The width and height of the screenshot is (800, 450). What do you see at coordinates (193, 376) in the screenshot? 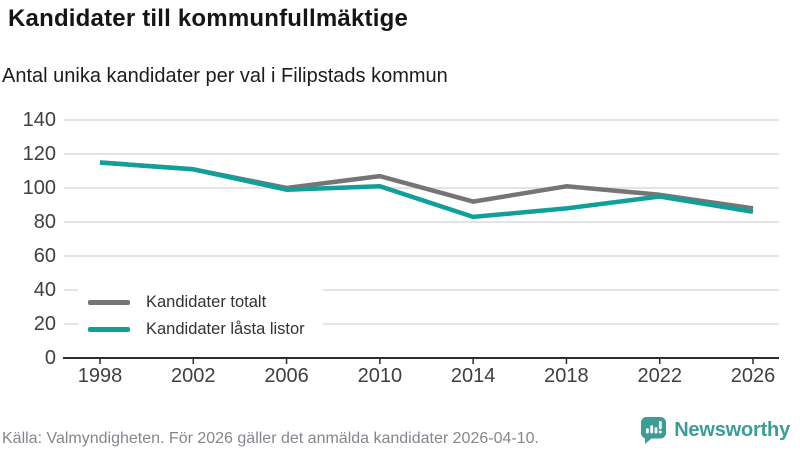
I see `x-tick-label: 2002` at bounding box center [193, 376].